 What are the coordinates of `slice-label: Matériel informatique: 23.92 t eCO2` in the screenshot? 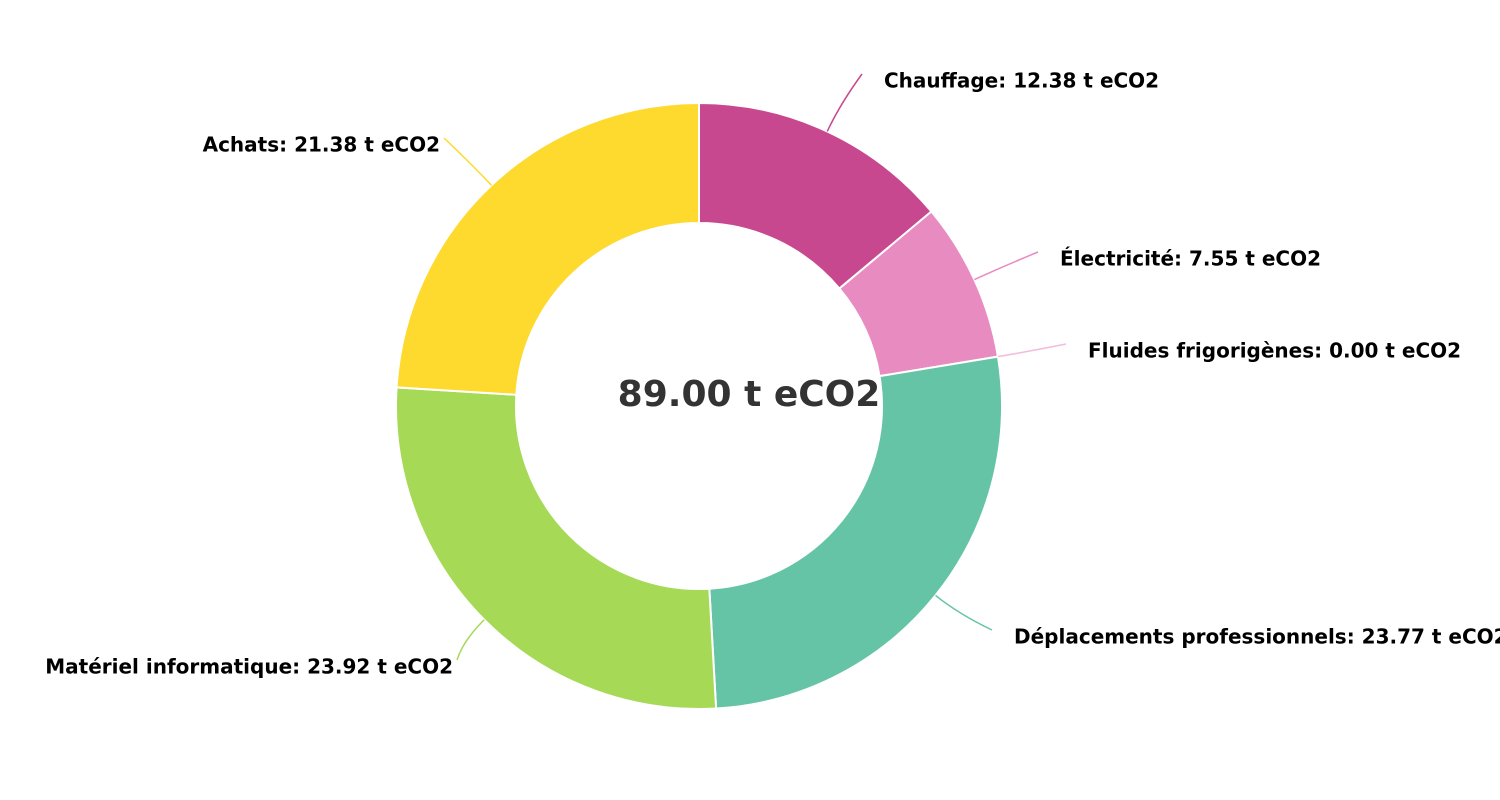 It's located at (249, 667).